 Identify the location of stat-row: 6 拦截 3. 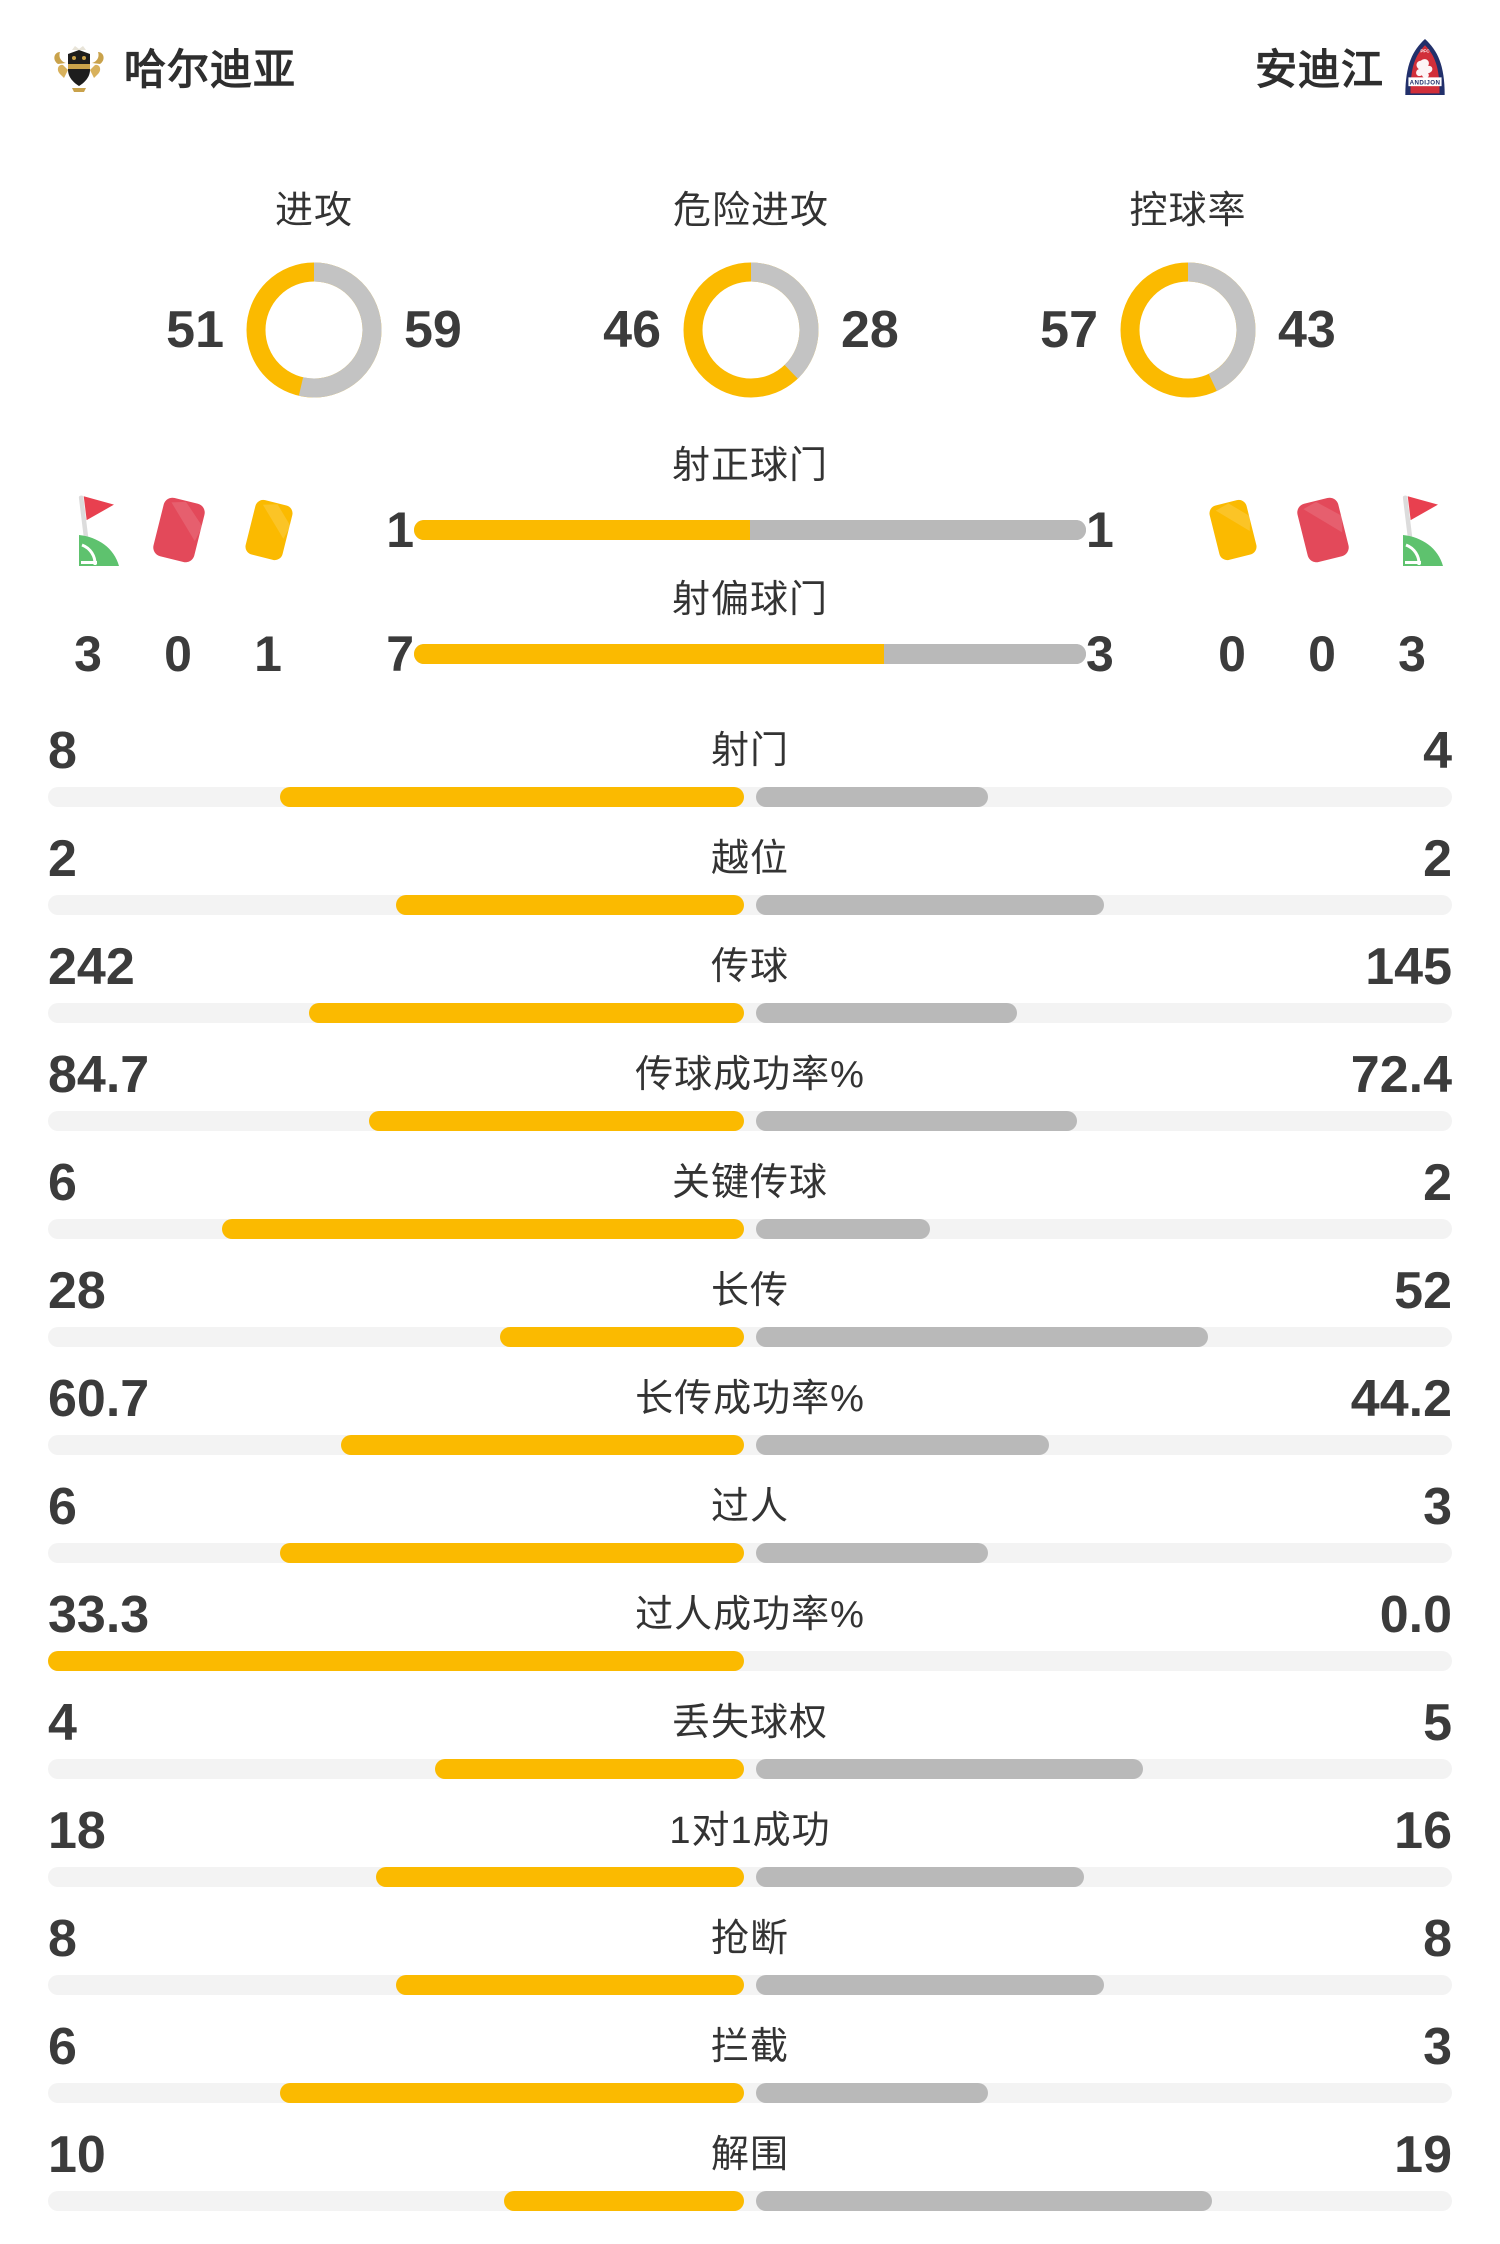
(750, 2061).